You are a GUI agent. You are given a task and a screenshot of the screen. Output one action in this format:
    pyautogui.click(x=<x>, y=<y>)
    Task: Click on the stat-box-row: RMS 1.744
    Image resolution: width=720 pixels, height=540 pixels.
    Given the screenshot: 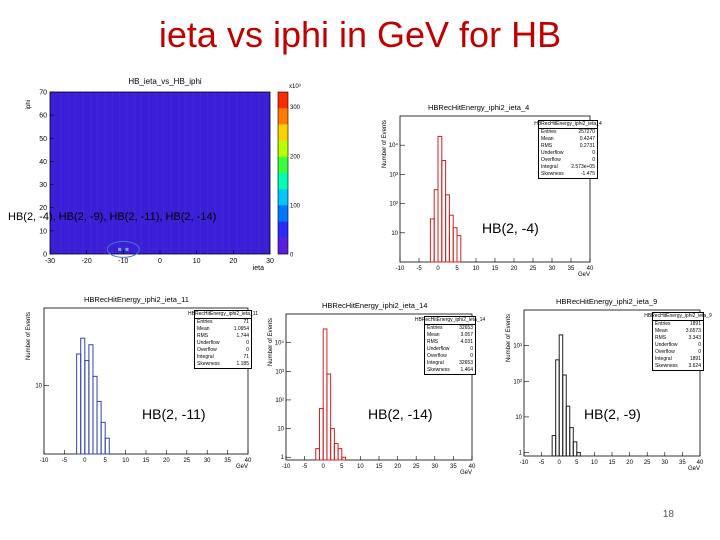 What is the action you would take?
    pyautogui.click(x=223, y=336)
    